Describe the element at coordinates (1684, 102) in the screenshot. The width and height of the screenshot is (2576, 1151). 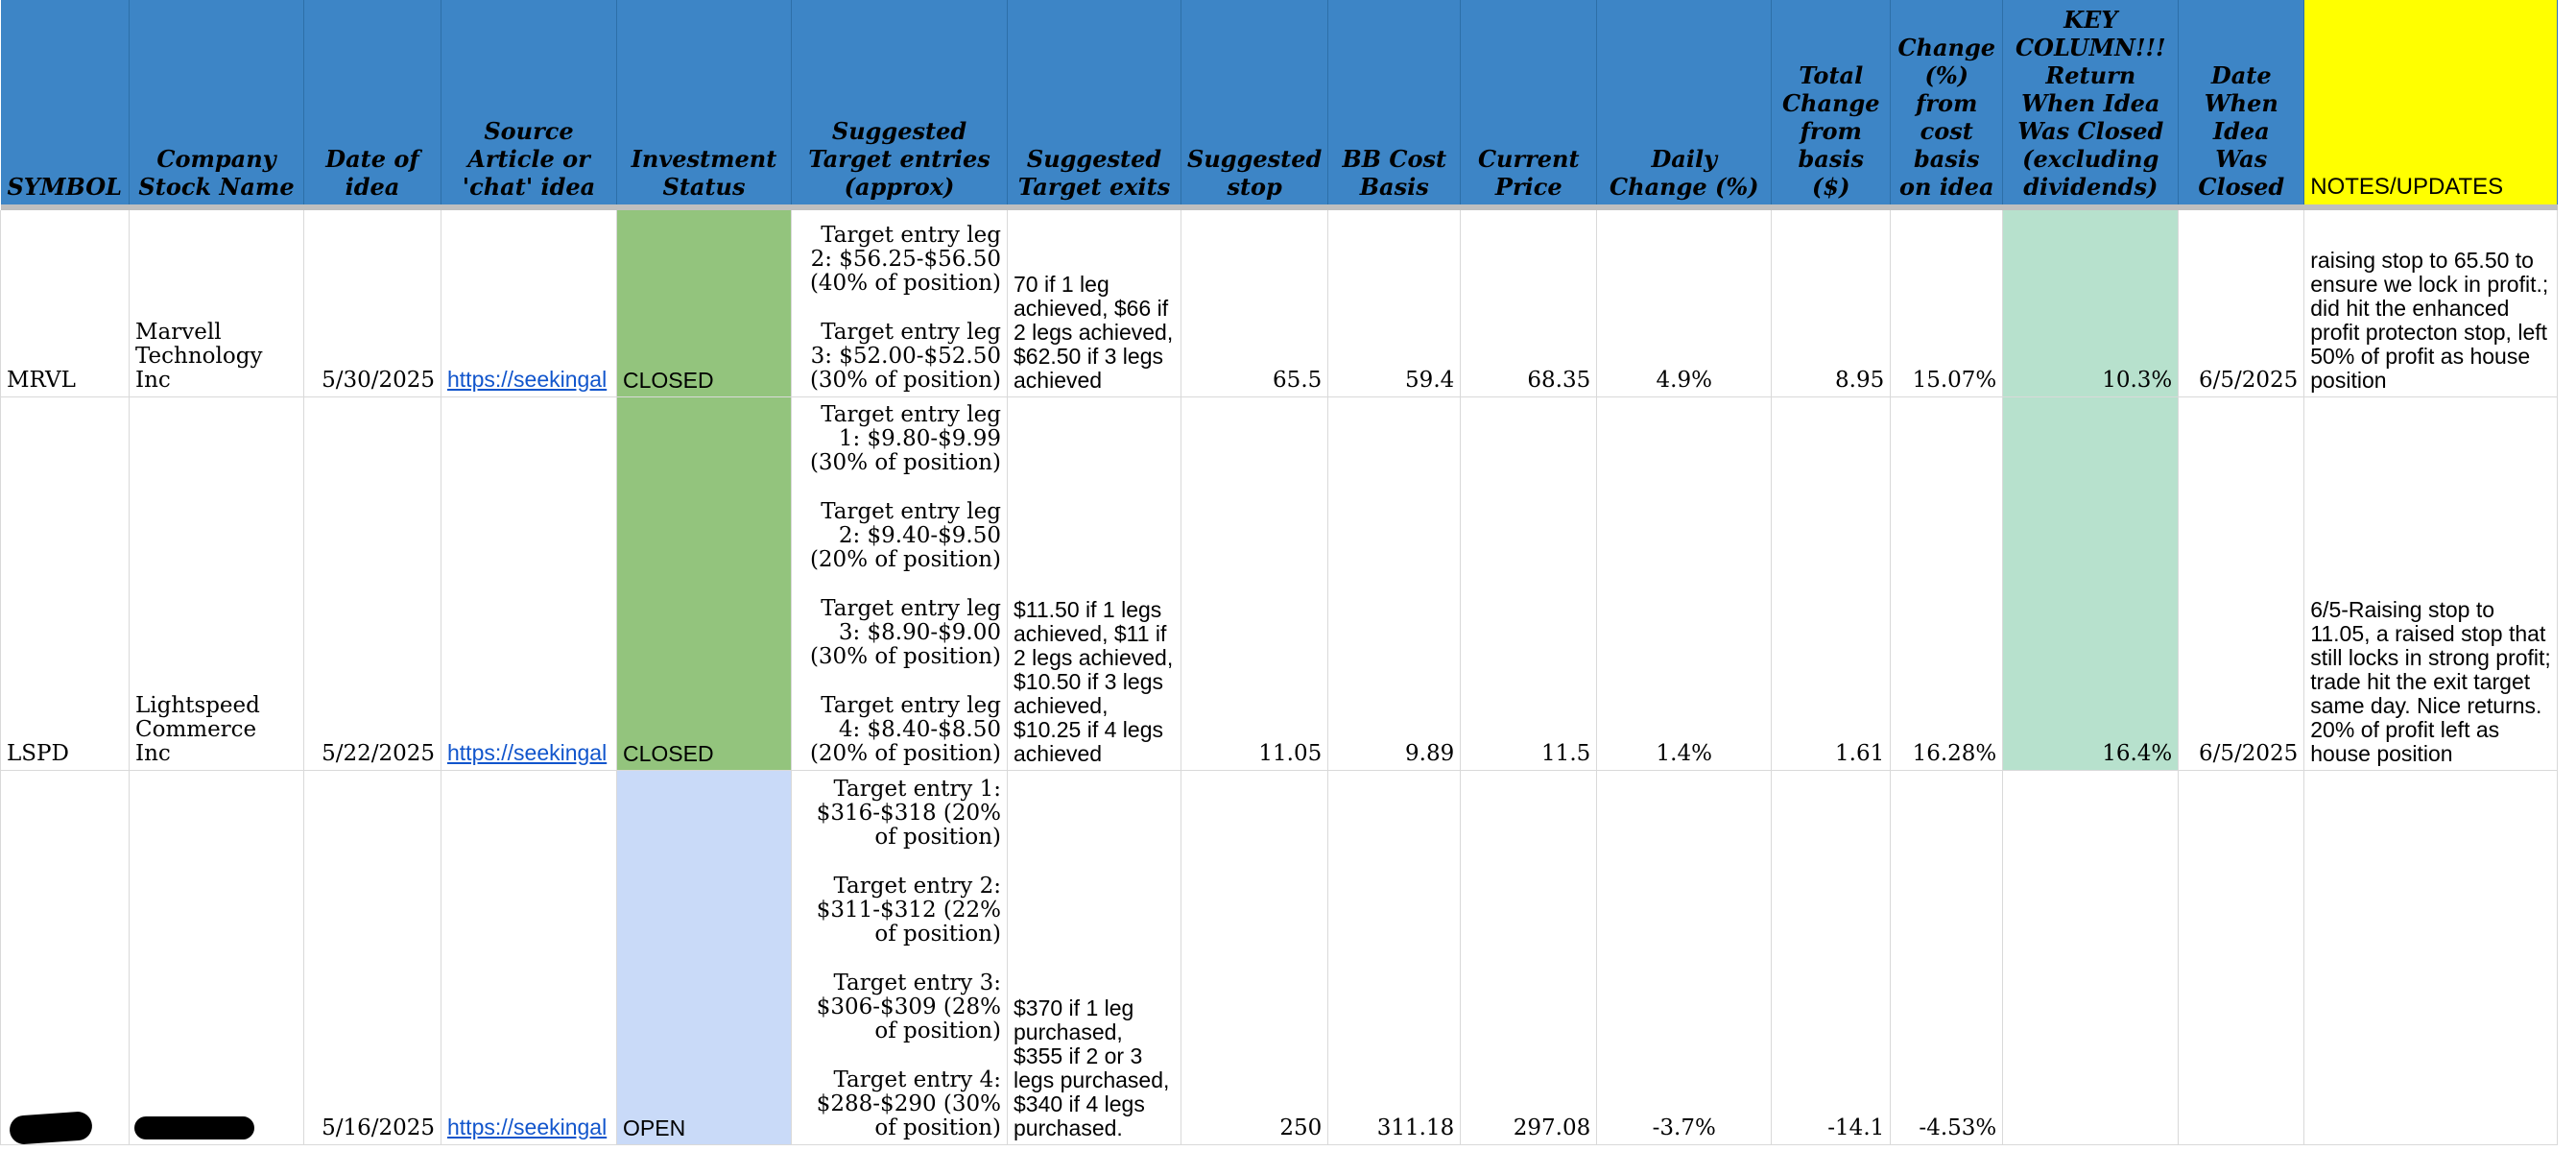
I see `header-daily-change: Daily Change (%)` at that location.